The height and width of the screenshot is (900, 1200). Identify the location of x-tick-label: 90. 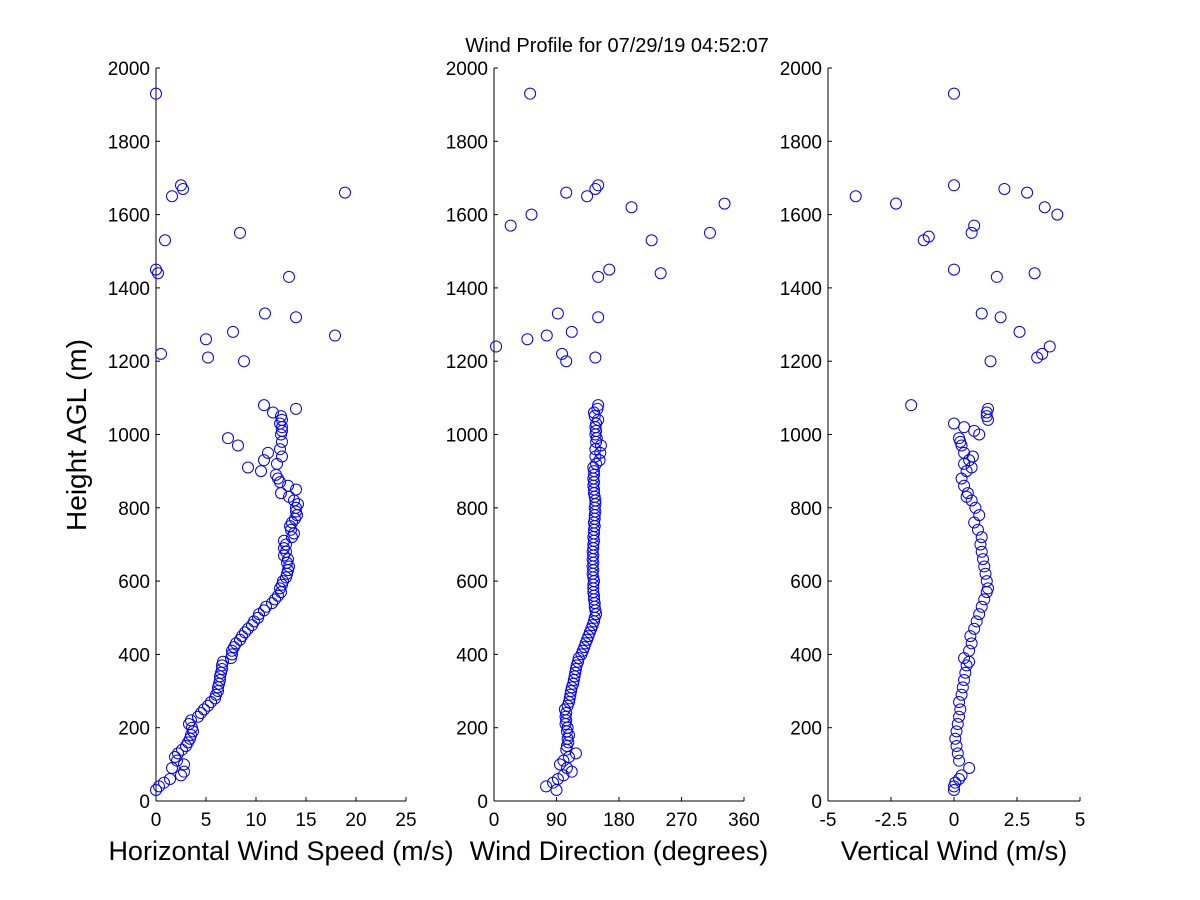
(556, 820).